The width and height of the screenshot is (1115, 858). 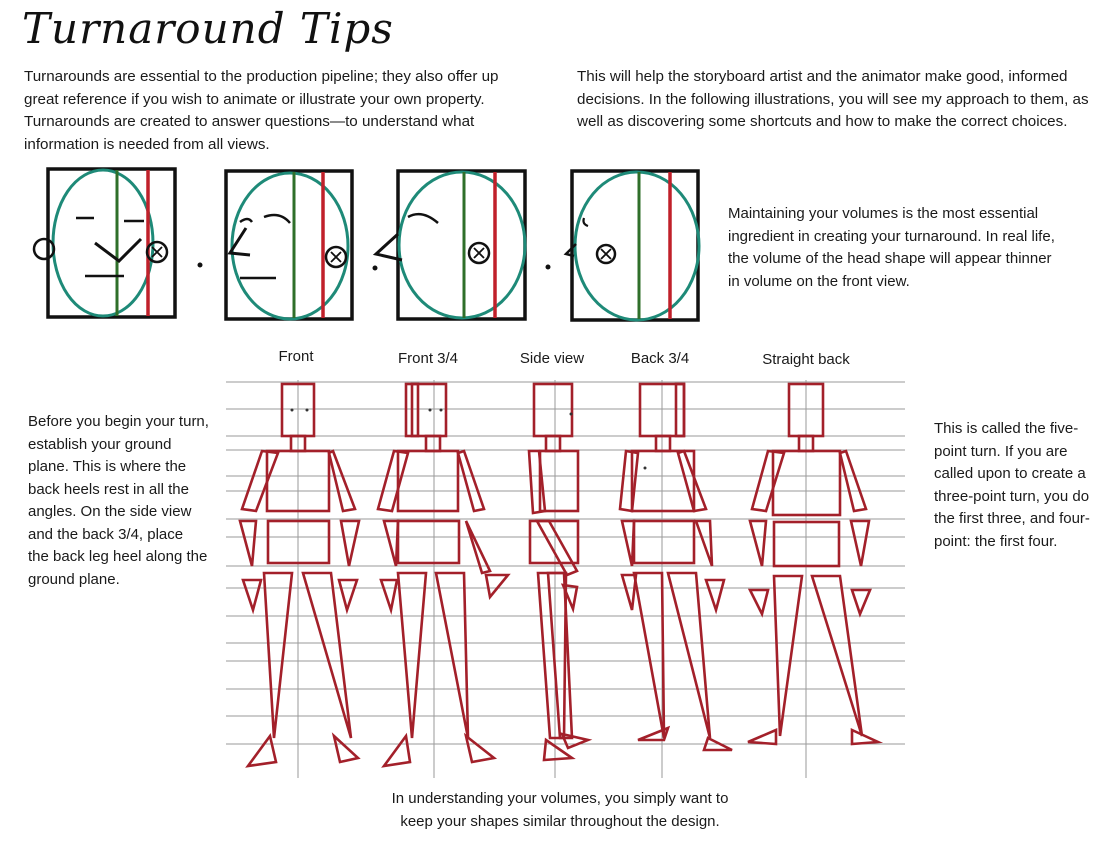 I want to click on view-label-back-three-quarter: Back 3/4, so click(x=660, y=358).